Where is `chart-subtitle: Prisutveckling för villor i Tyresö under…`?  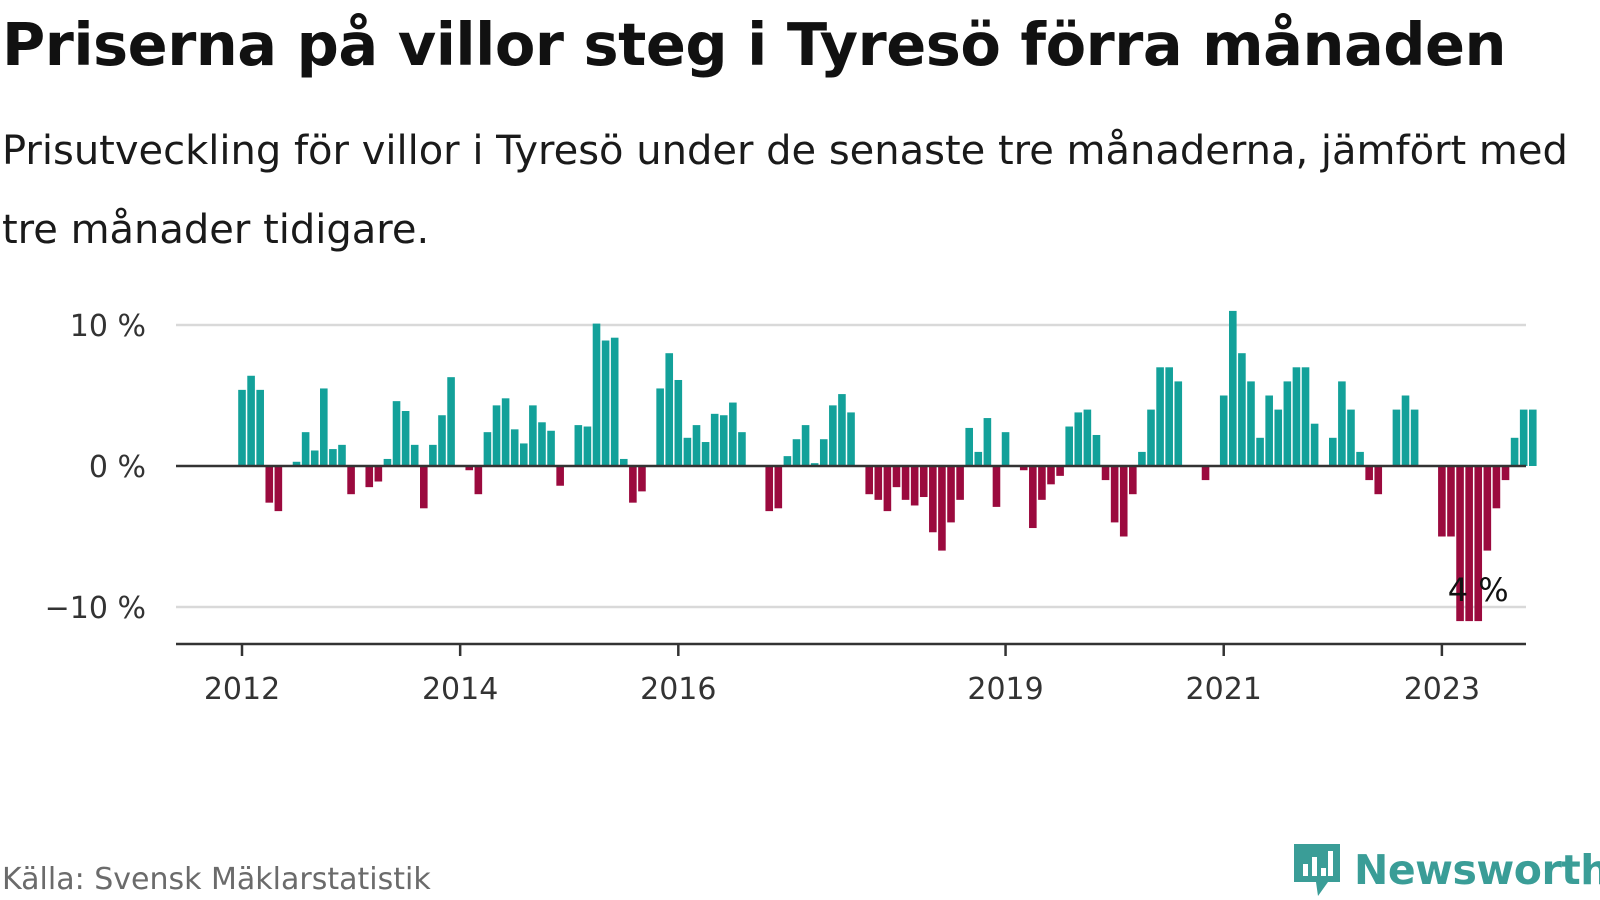 chart-subtitle: Prisutveckling för villor i Tyresö under… is located at coordinates (785, 191).